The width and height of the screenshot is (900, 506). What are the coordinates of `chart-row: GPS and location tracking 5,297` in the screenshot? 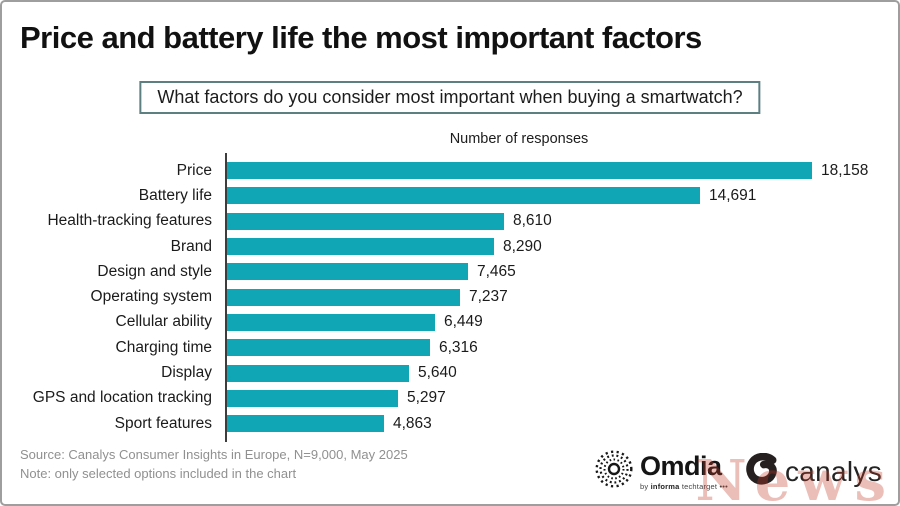 It's located at (450, 398).